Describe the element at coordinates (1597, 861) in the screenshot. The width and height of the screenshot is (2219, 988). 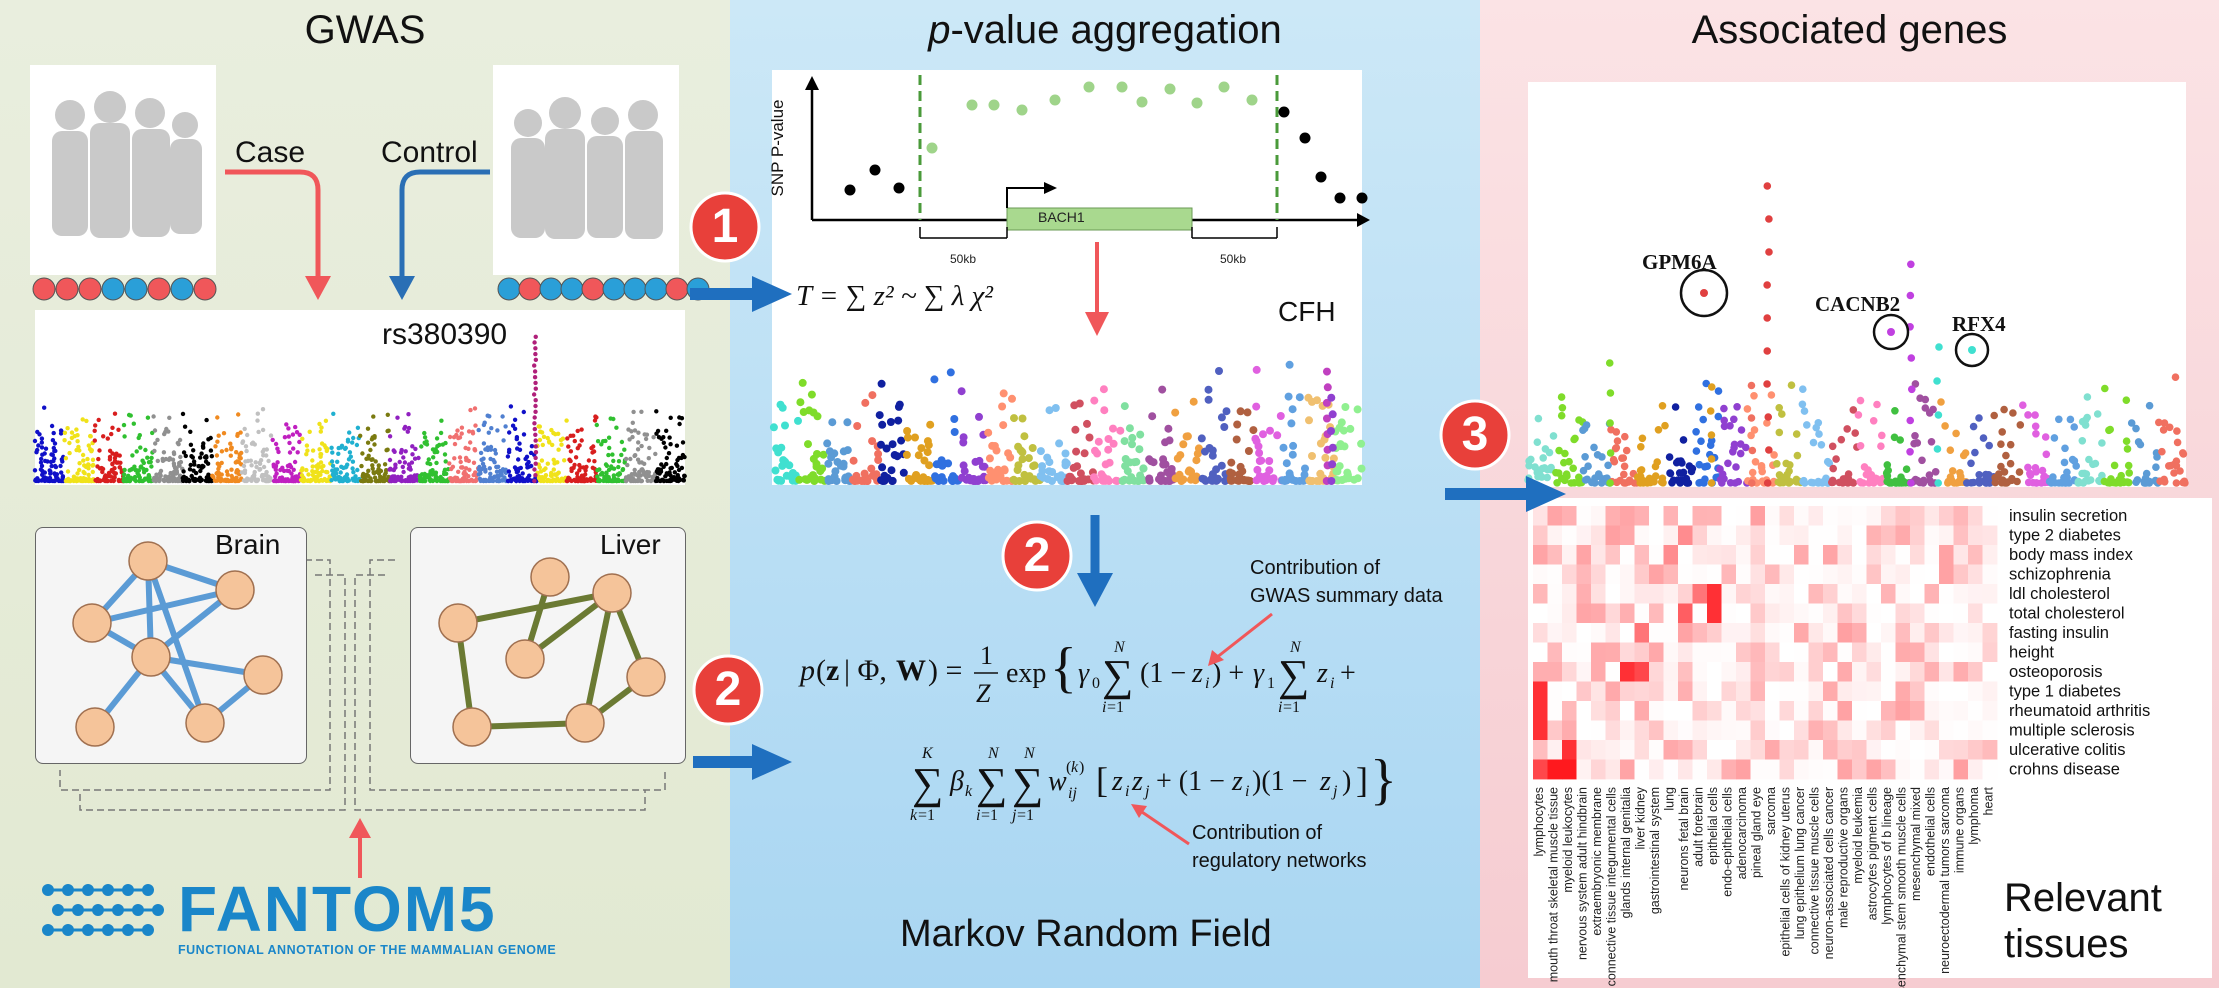
I see `heatmap-tissue-label: extraembryonic membrane` at that location.